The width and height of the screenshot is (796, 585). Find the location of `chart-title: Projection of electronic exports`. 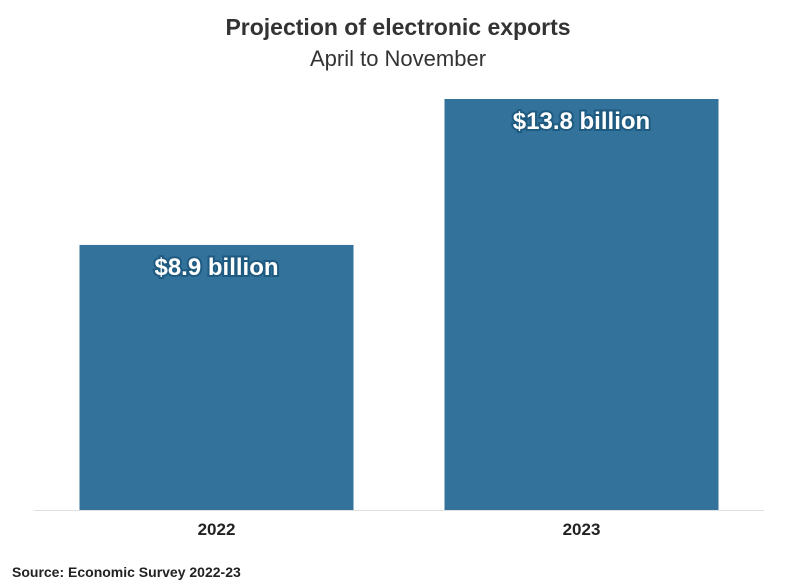

chart-title: Projection of electronic exports is located at coordinates (398, 27).